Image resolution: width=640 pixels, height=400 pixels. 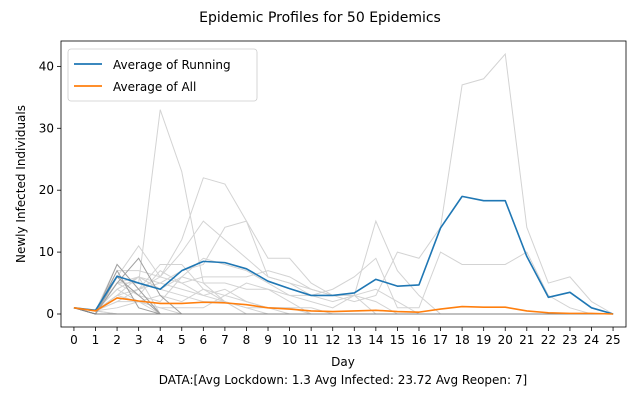 I want to click on x-tick-label: 7, so click(x=225, y=340).